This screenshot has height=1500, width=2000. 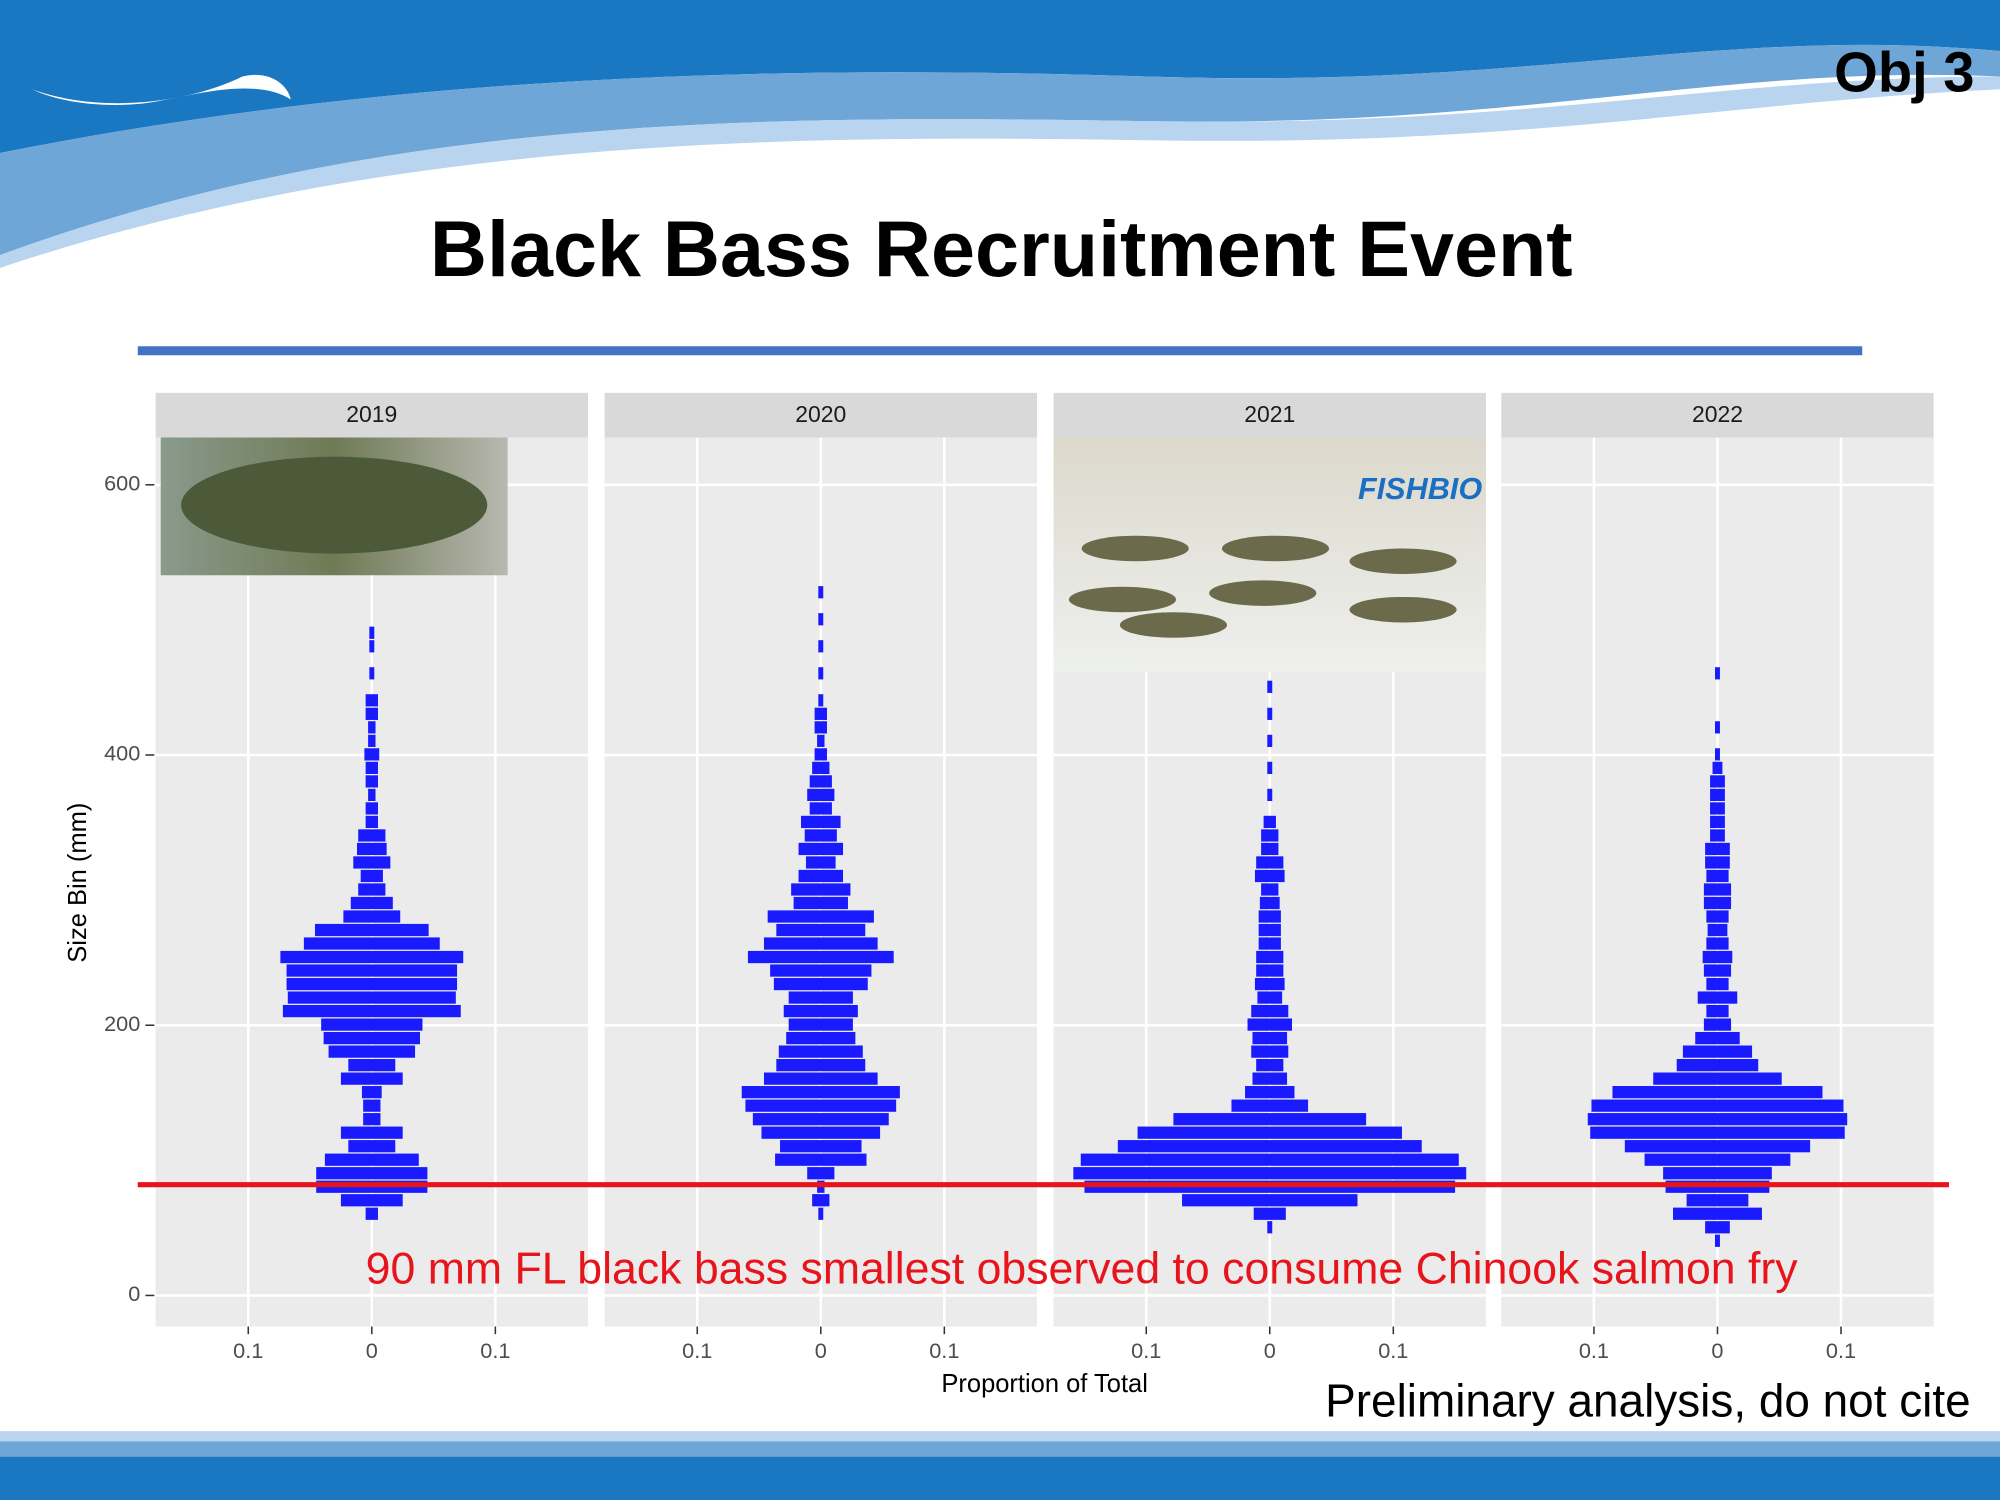 I want to click on facet-title: 2022, so click(x=1717, y=414).